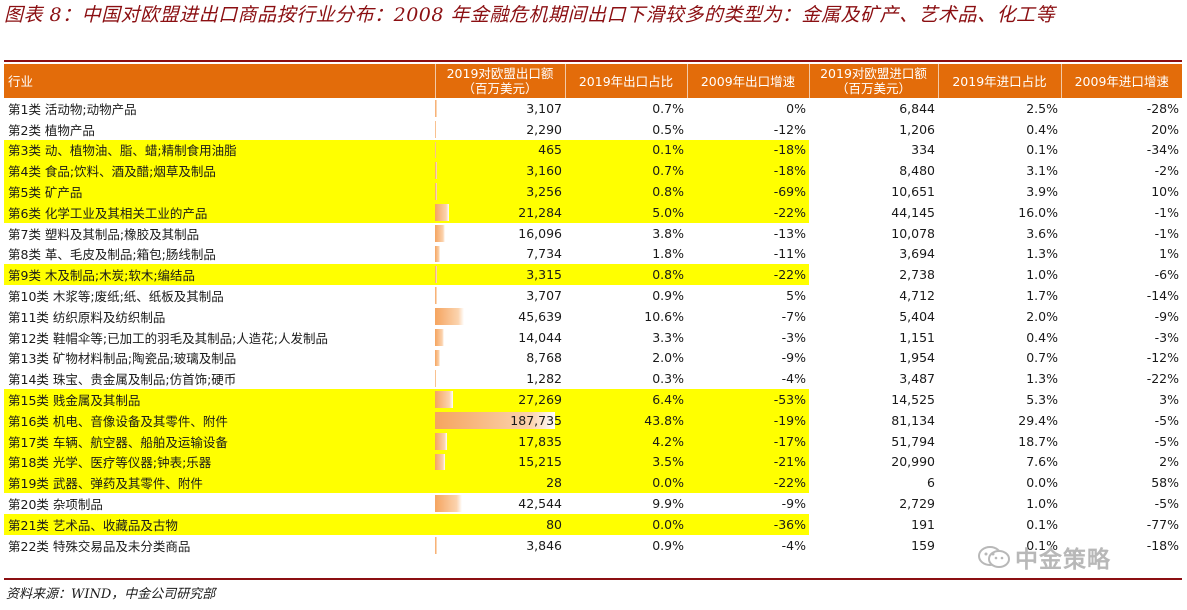 The width and height of the screenshot is (1187, 610). I want to click on row-import-value: 3,487, so click(917, 379).